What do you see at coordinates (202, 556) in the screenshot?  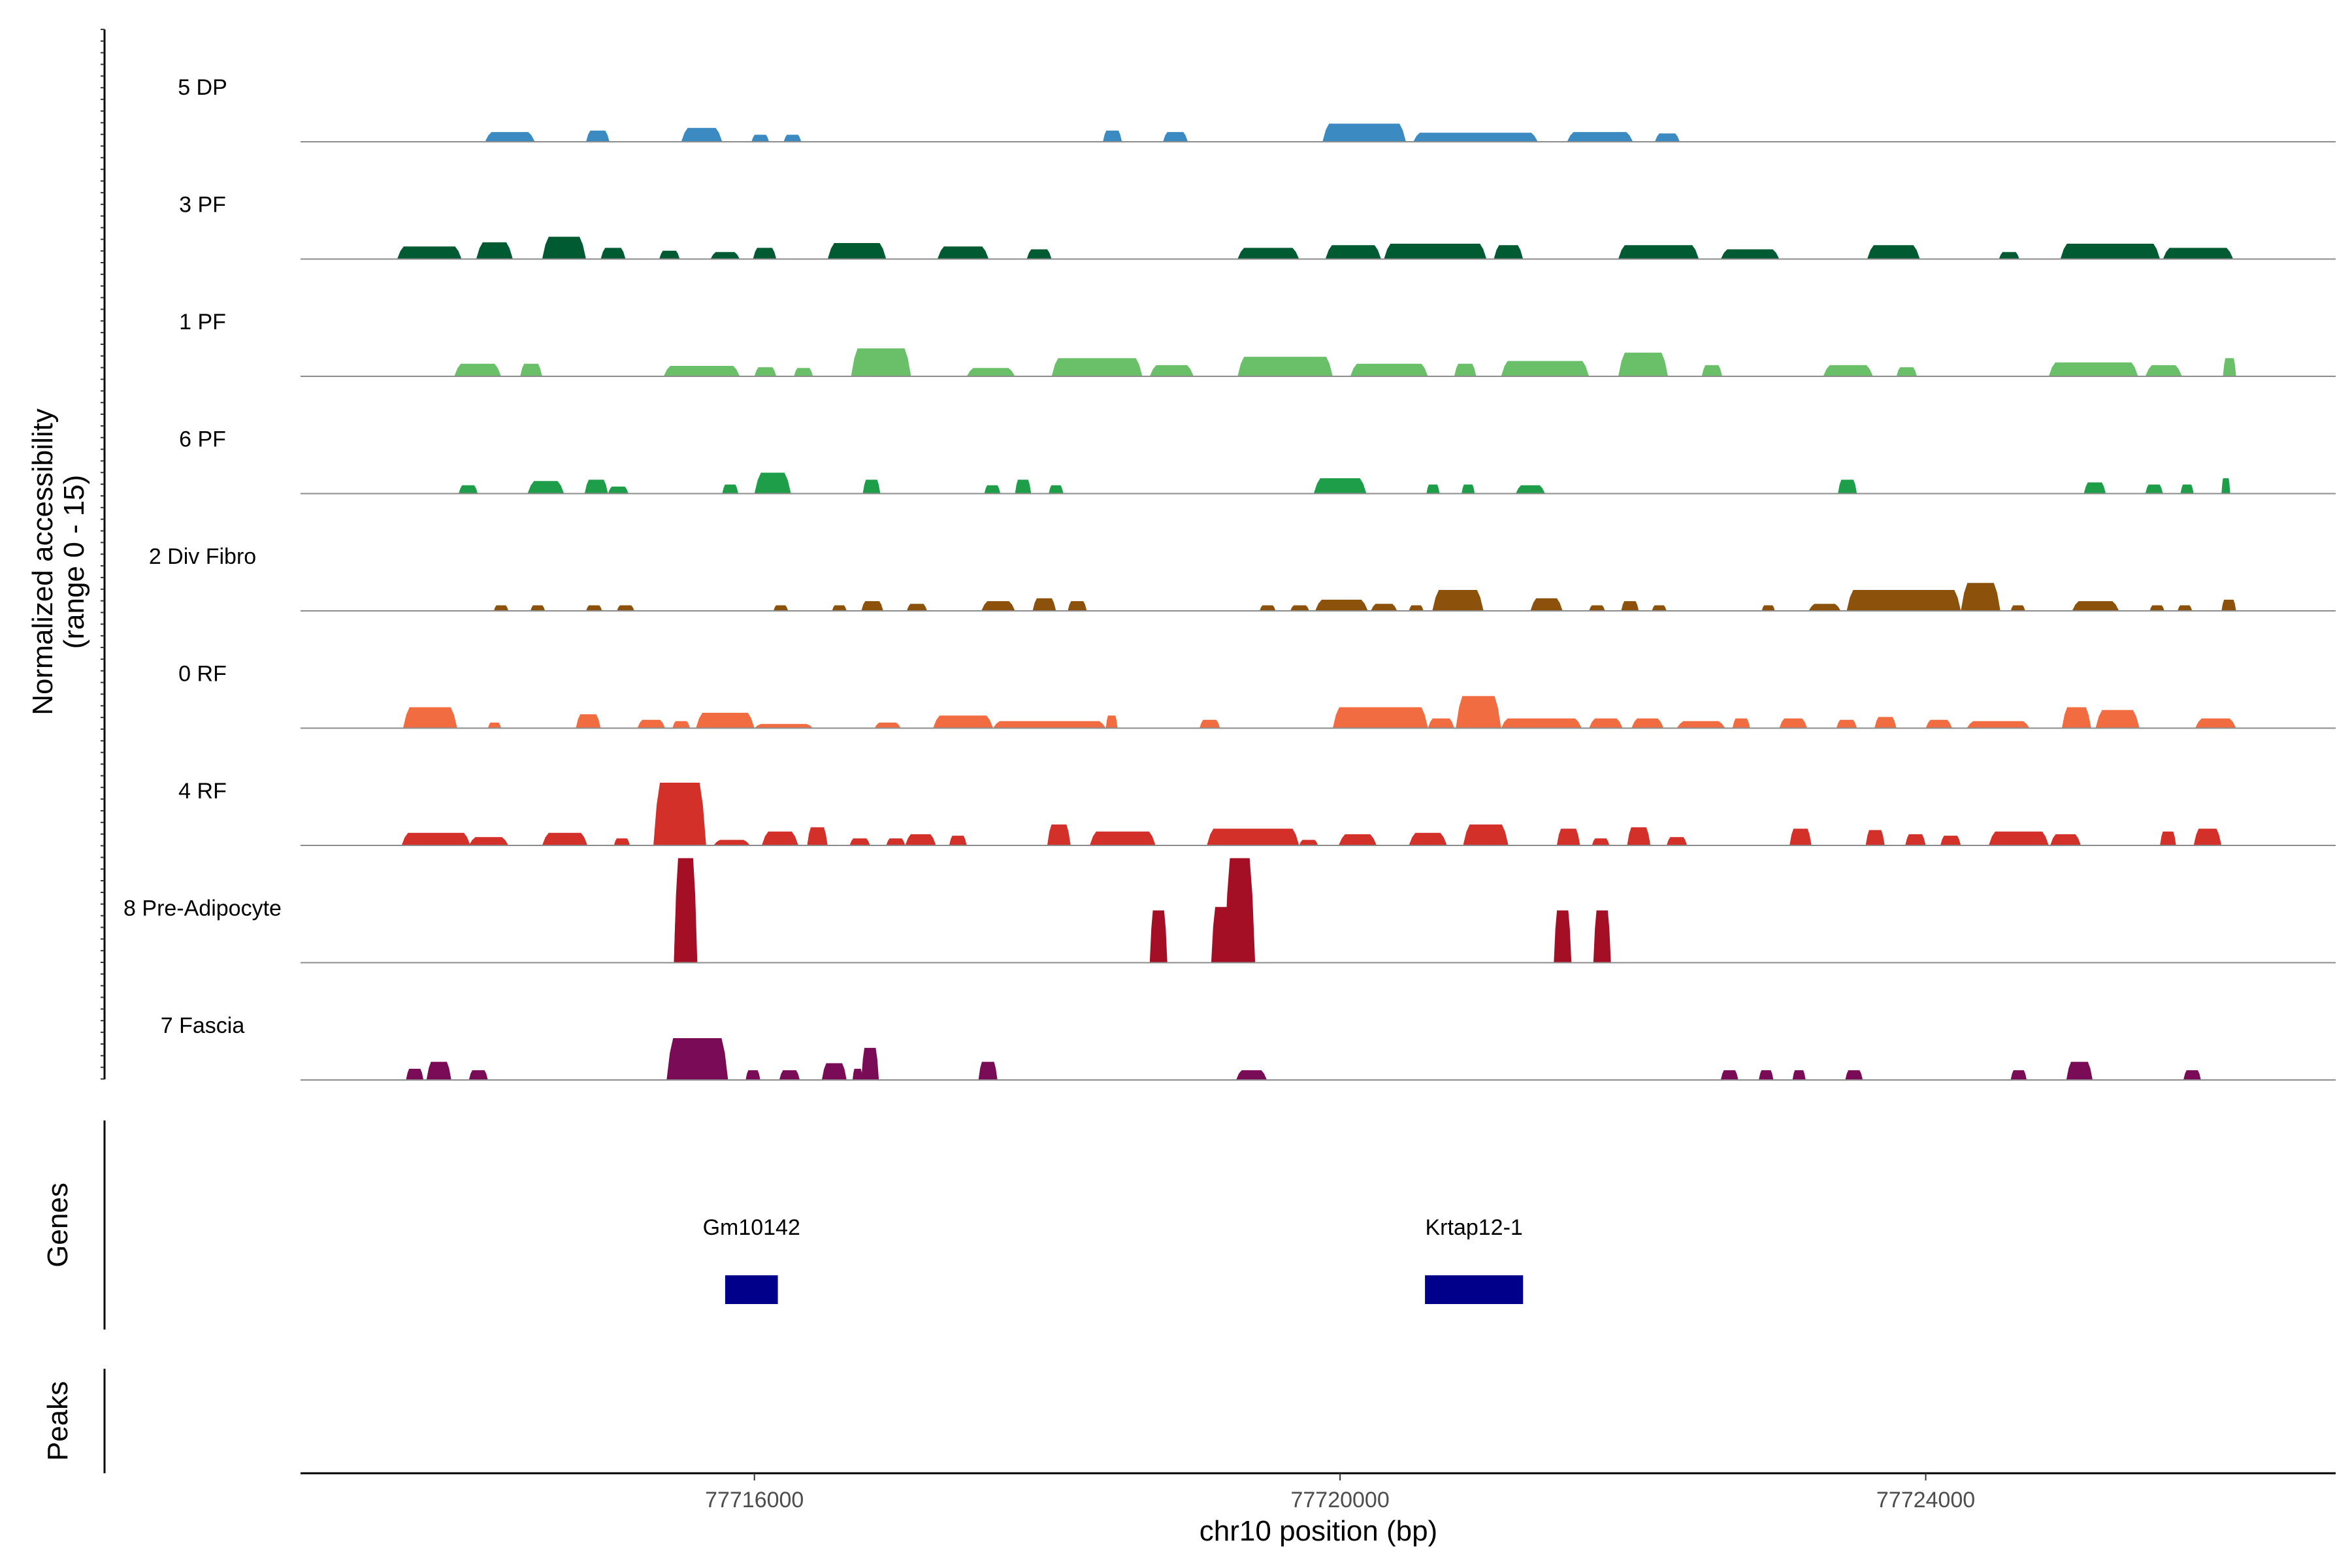 I see `track-label: 2 Div Fibro` at bounding box center [202, 556].